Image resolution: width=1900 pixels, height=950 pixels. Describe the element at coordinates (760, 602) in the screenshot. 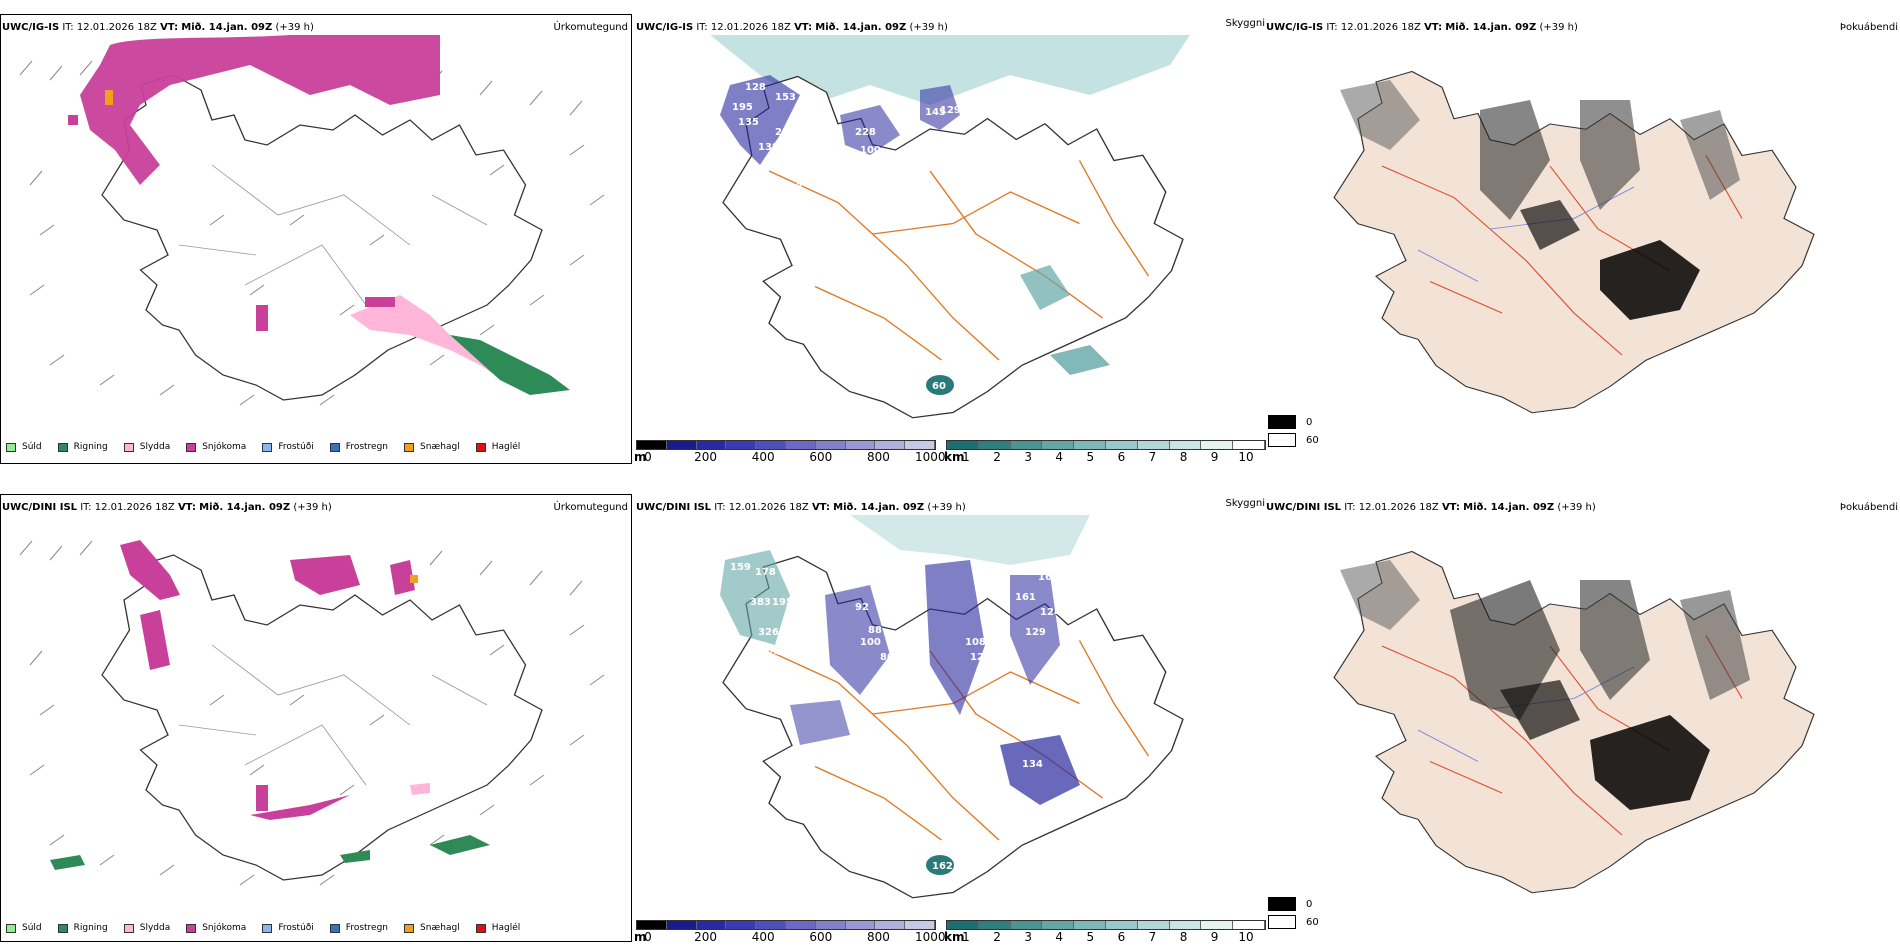

I see `cloud-value: 383` at that location.